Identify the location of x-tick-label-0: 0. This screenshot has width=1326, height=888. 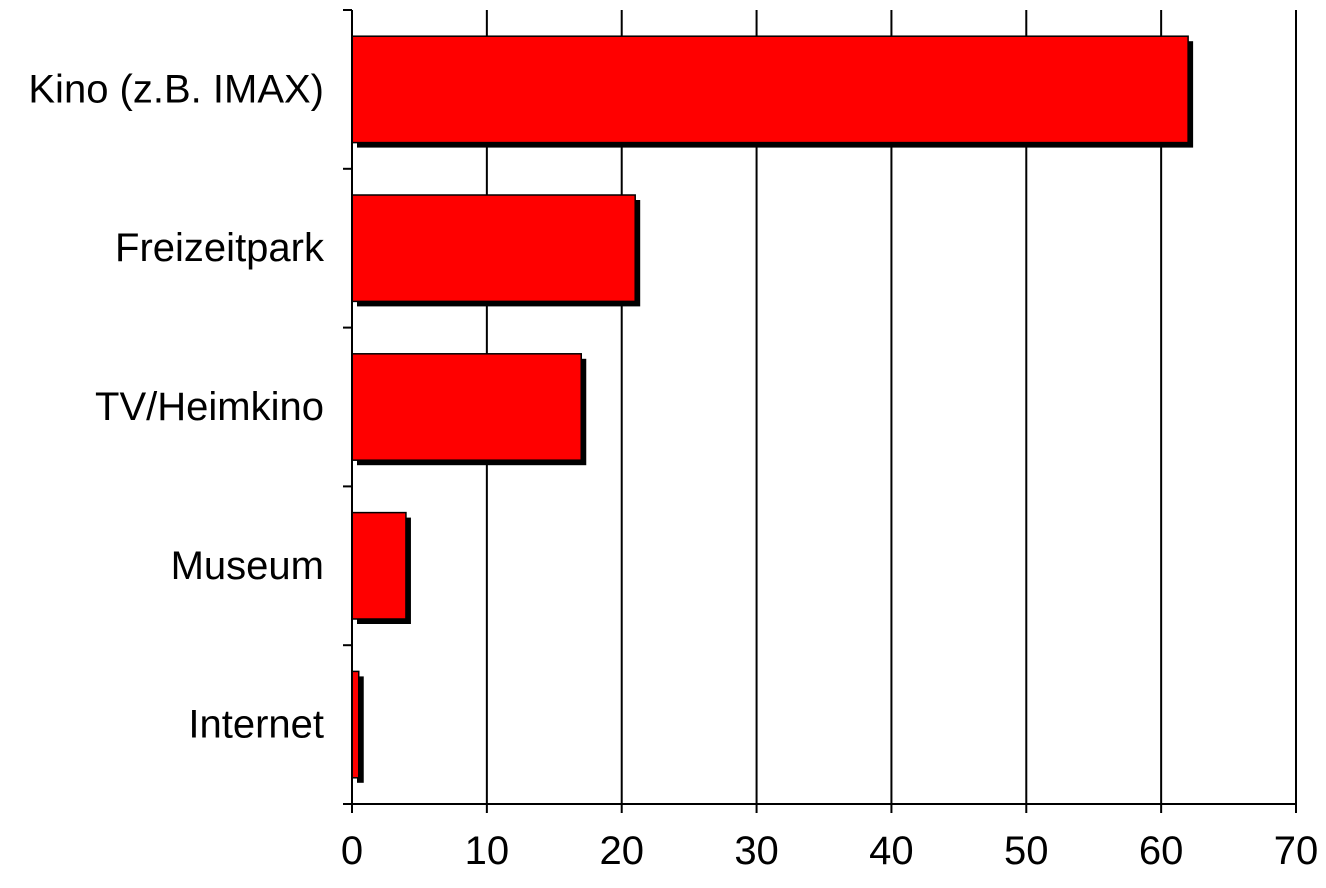
(352, 851).